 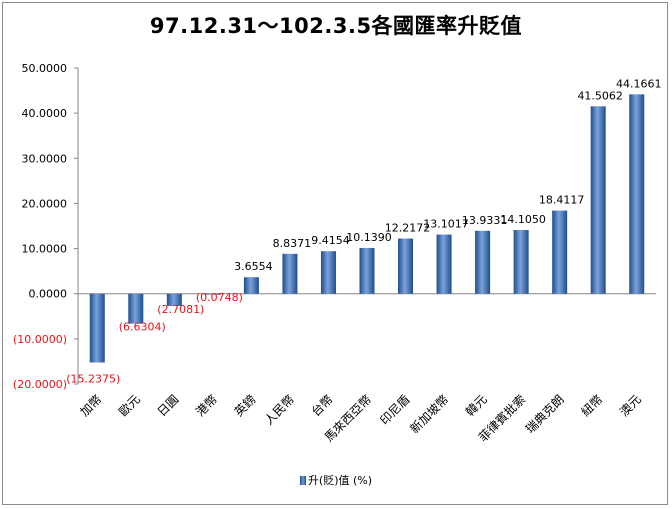 I want to click on y-tick-label: (20.0000), so click(x=40, y=384).